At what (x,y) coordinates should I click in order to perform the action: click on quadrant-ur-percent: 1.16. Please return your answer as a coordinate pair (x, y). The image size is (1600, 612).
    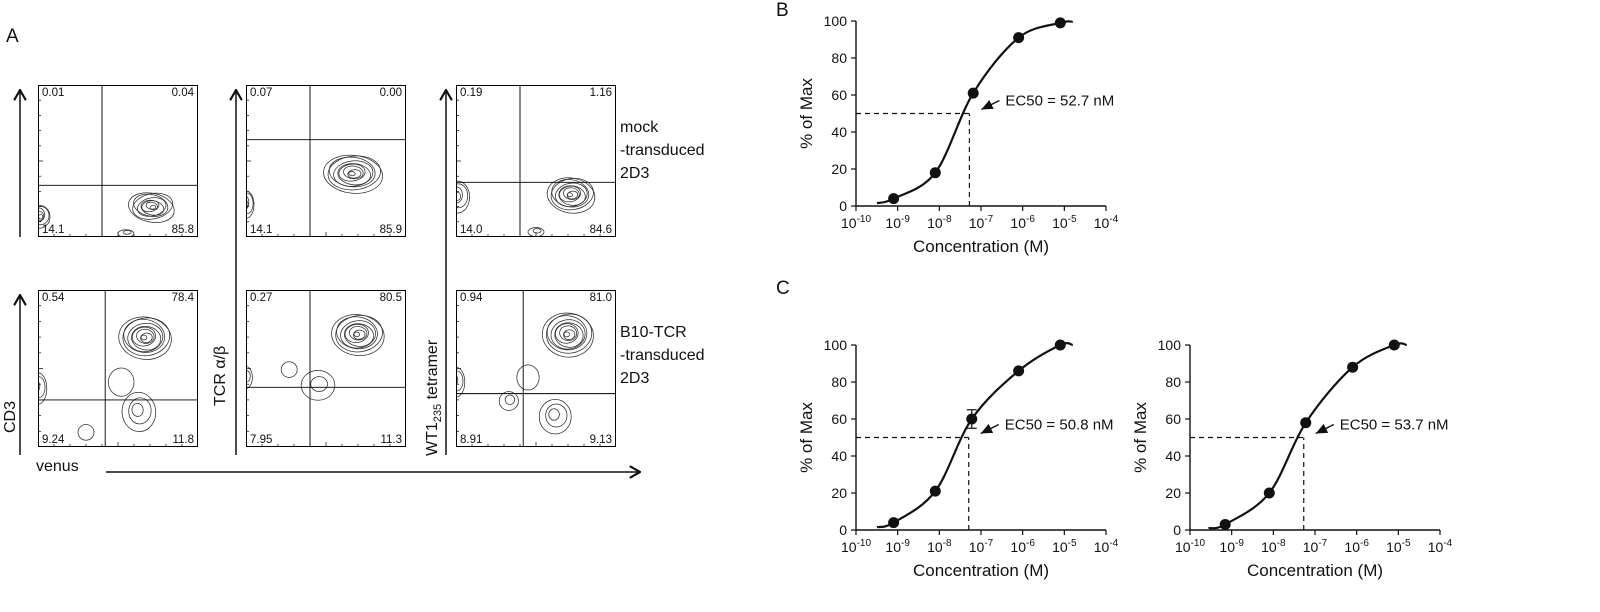
    Looking at the image, I should click on (600, 93).